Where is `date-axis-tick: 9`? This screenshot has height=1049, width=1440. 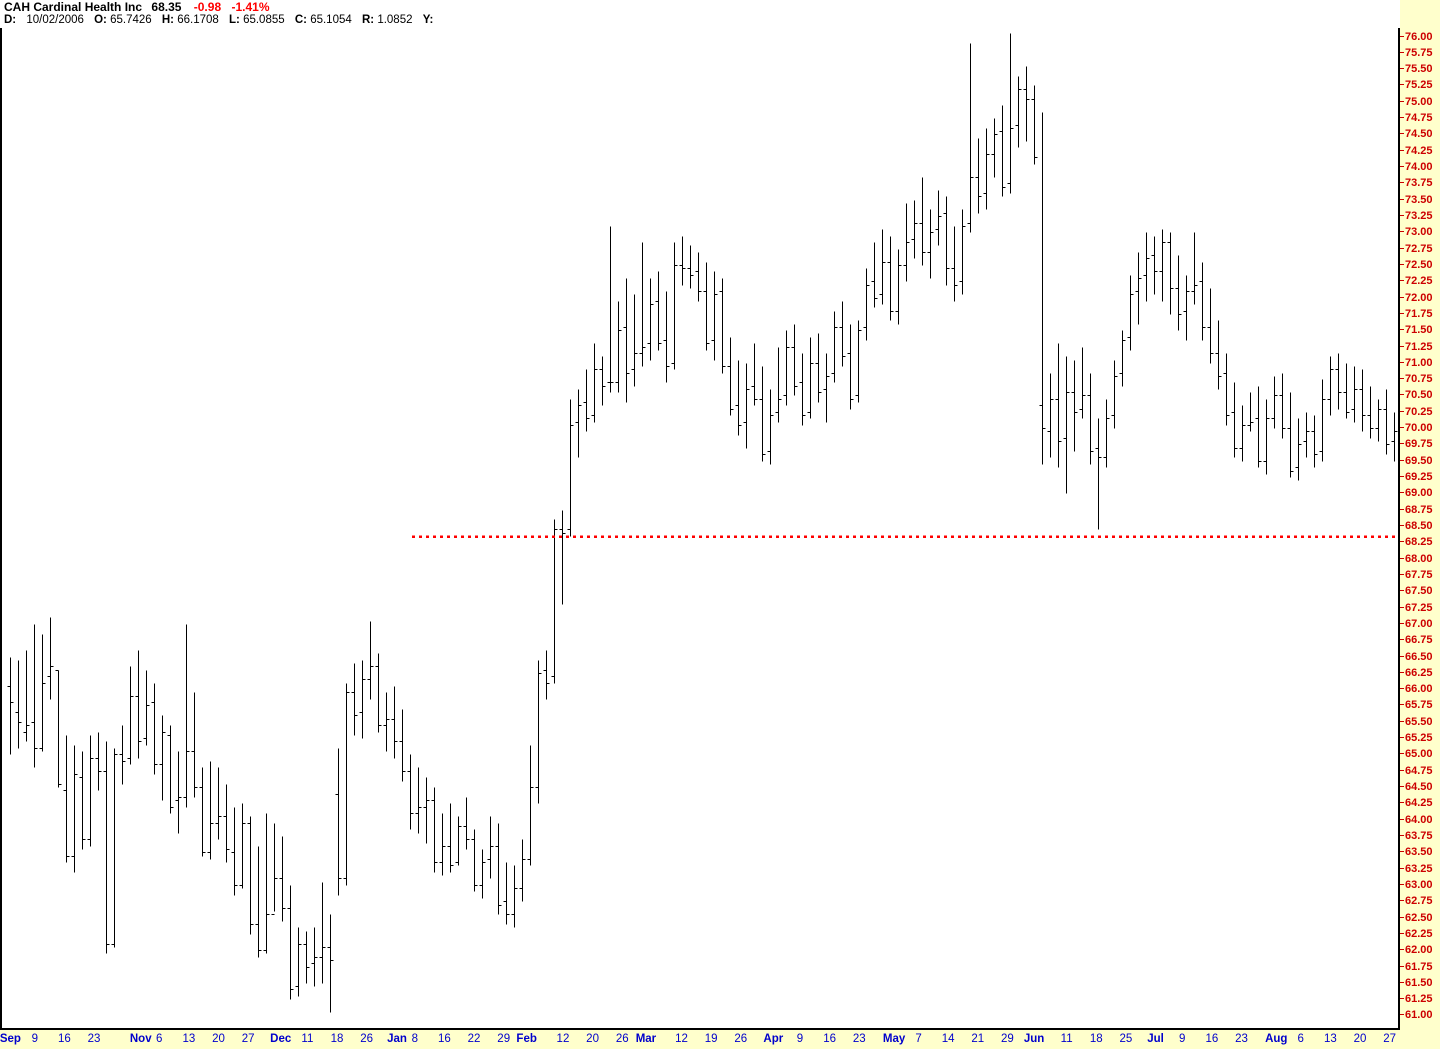 date-axis-tick: 9 is located at coordinates (1182, 1039).